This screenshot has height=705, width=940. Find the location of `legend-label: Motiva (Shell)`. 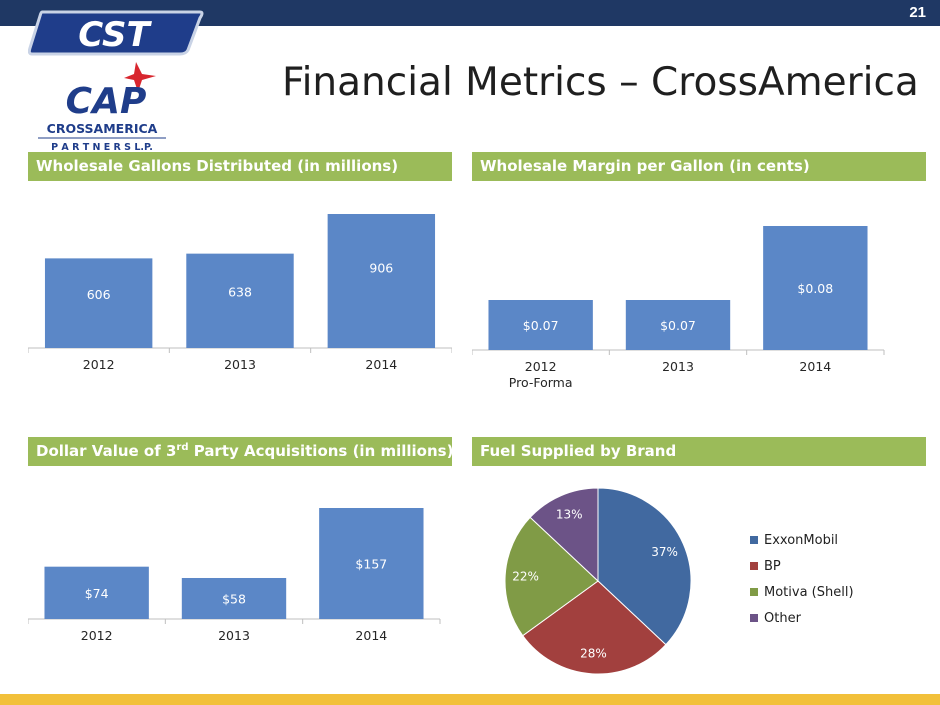

legend-label: Motiva (Shell) is located at coordinates (809, 592).